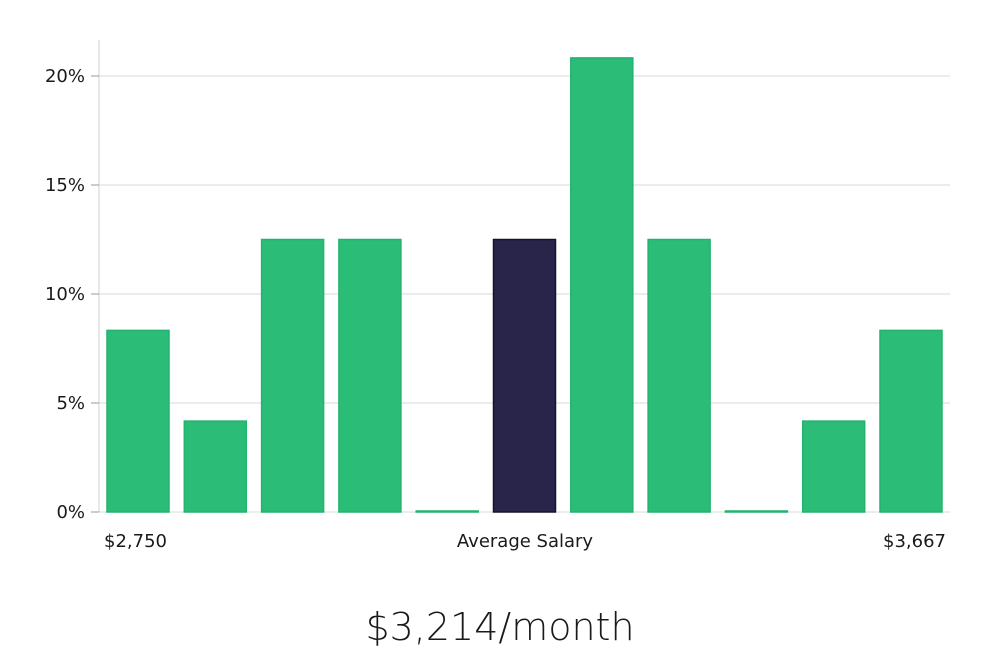 The height and width of the screenshot is (660, 1000). I want to click on y-tick-label: 0%, so click(70, 512).